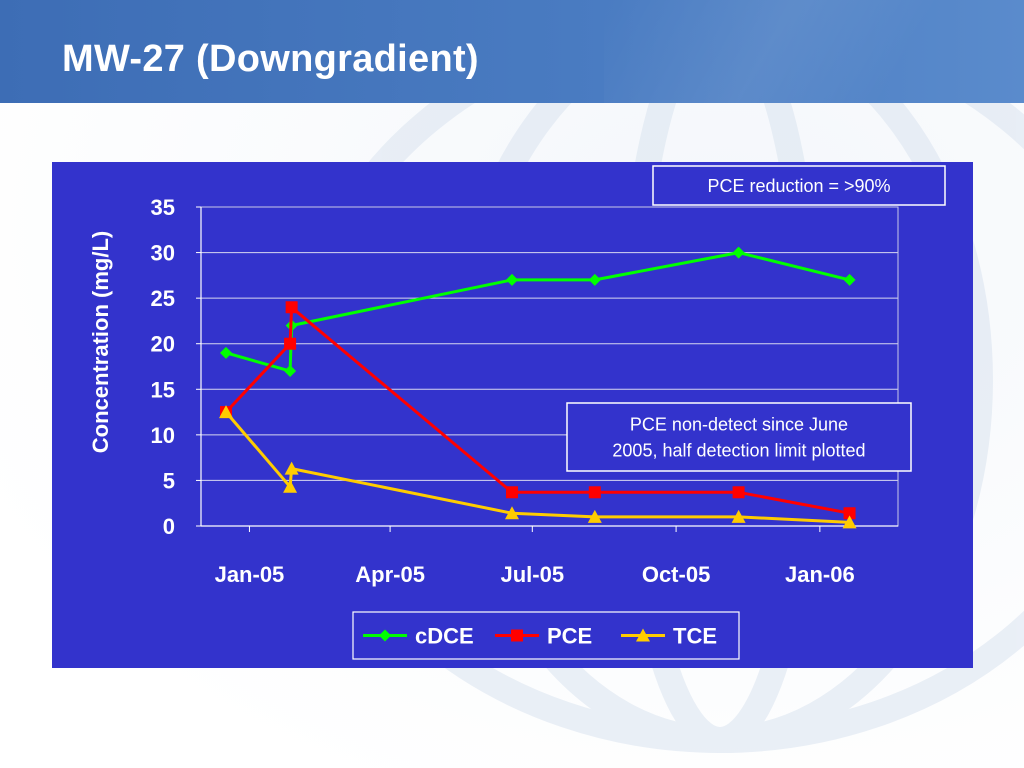 The image size is (1024, 768). What do you see at coordinates (270, 59) in the screenshot?
I see `slide-title: MW-27 (Downgradient)` at bounding box center [270, 59].